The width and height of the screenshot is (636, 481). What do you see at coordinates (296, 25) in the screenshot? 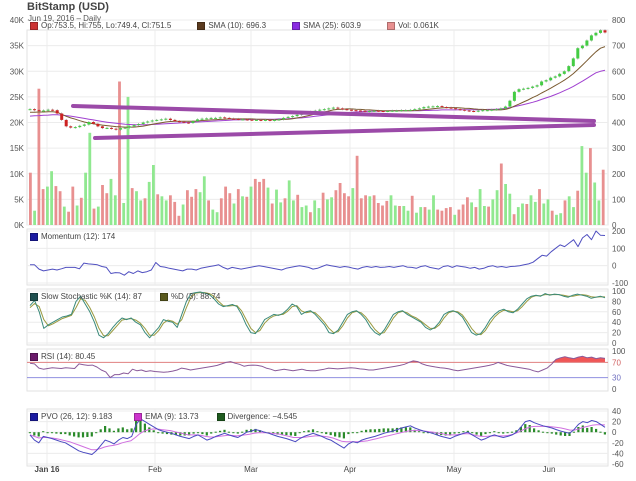
I see `sma25-swatch-icon` at bounding box center [296, 25].